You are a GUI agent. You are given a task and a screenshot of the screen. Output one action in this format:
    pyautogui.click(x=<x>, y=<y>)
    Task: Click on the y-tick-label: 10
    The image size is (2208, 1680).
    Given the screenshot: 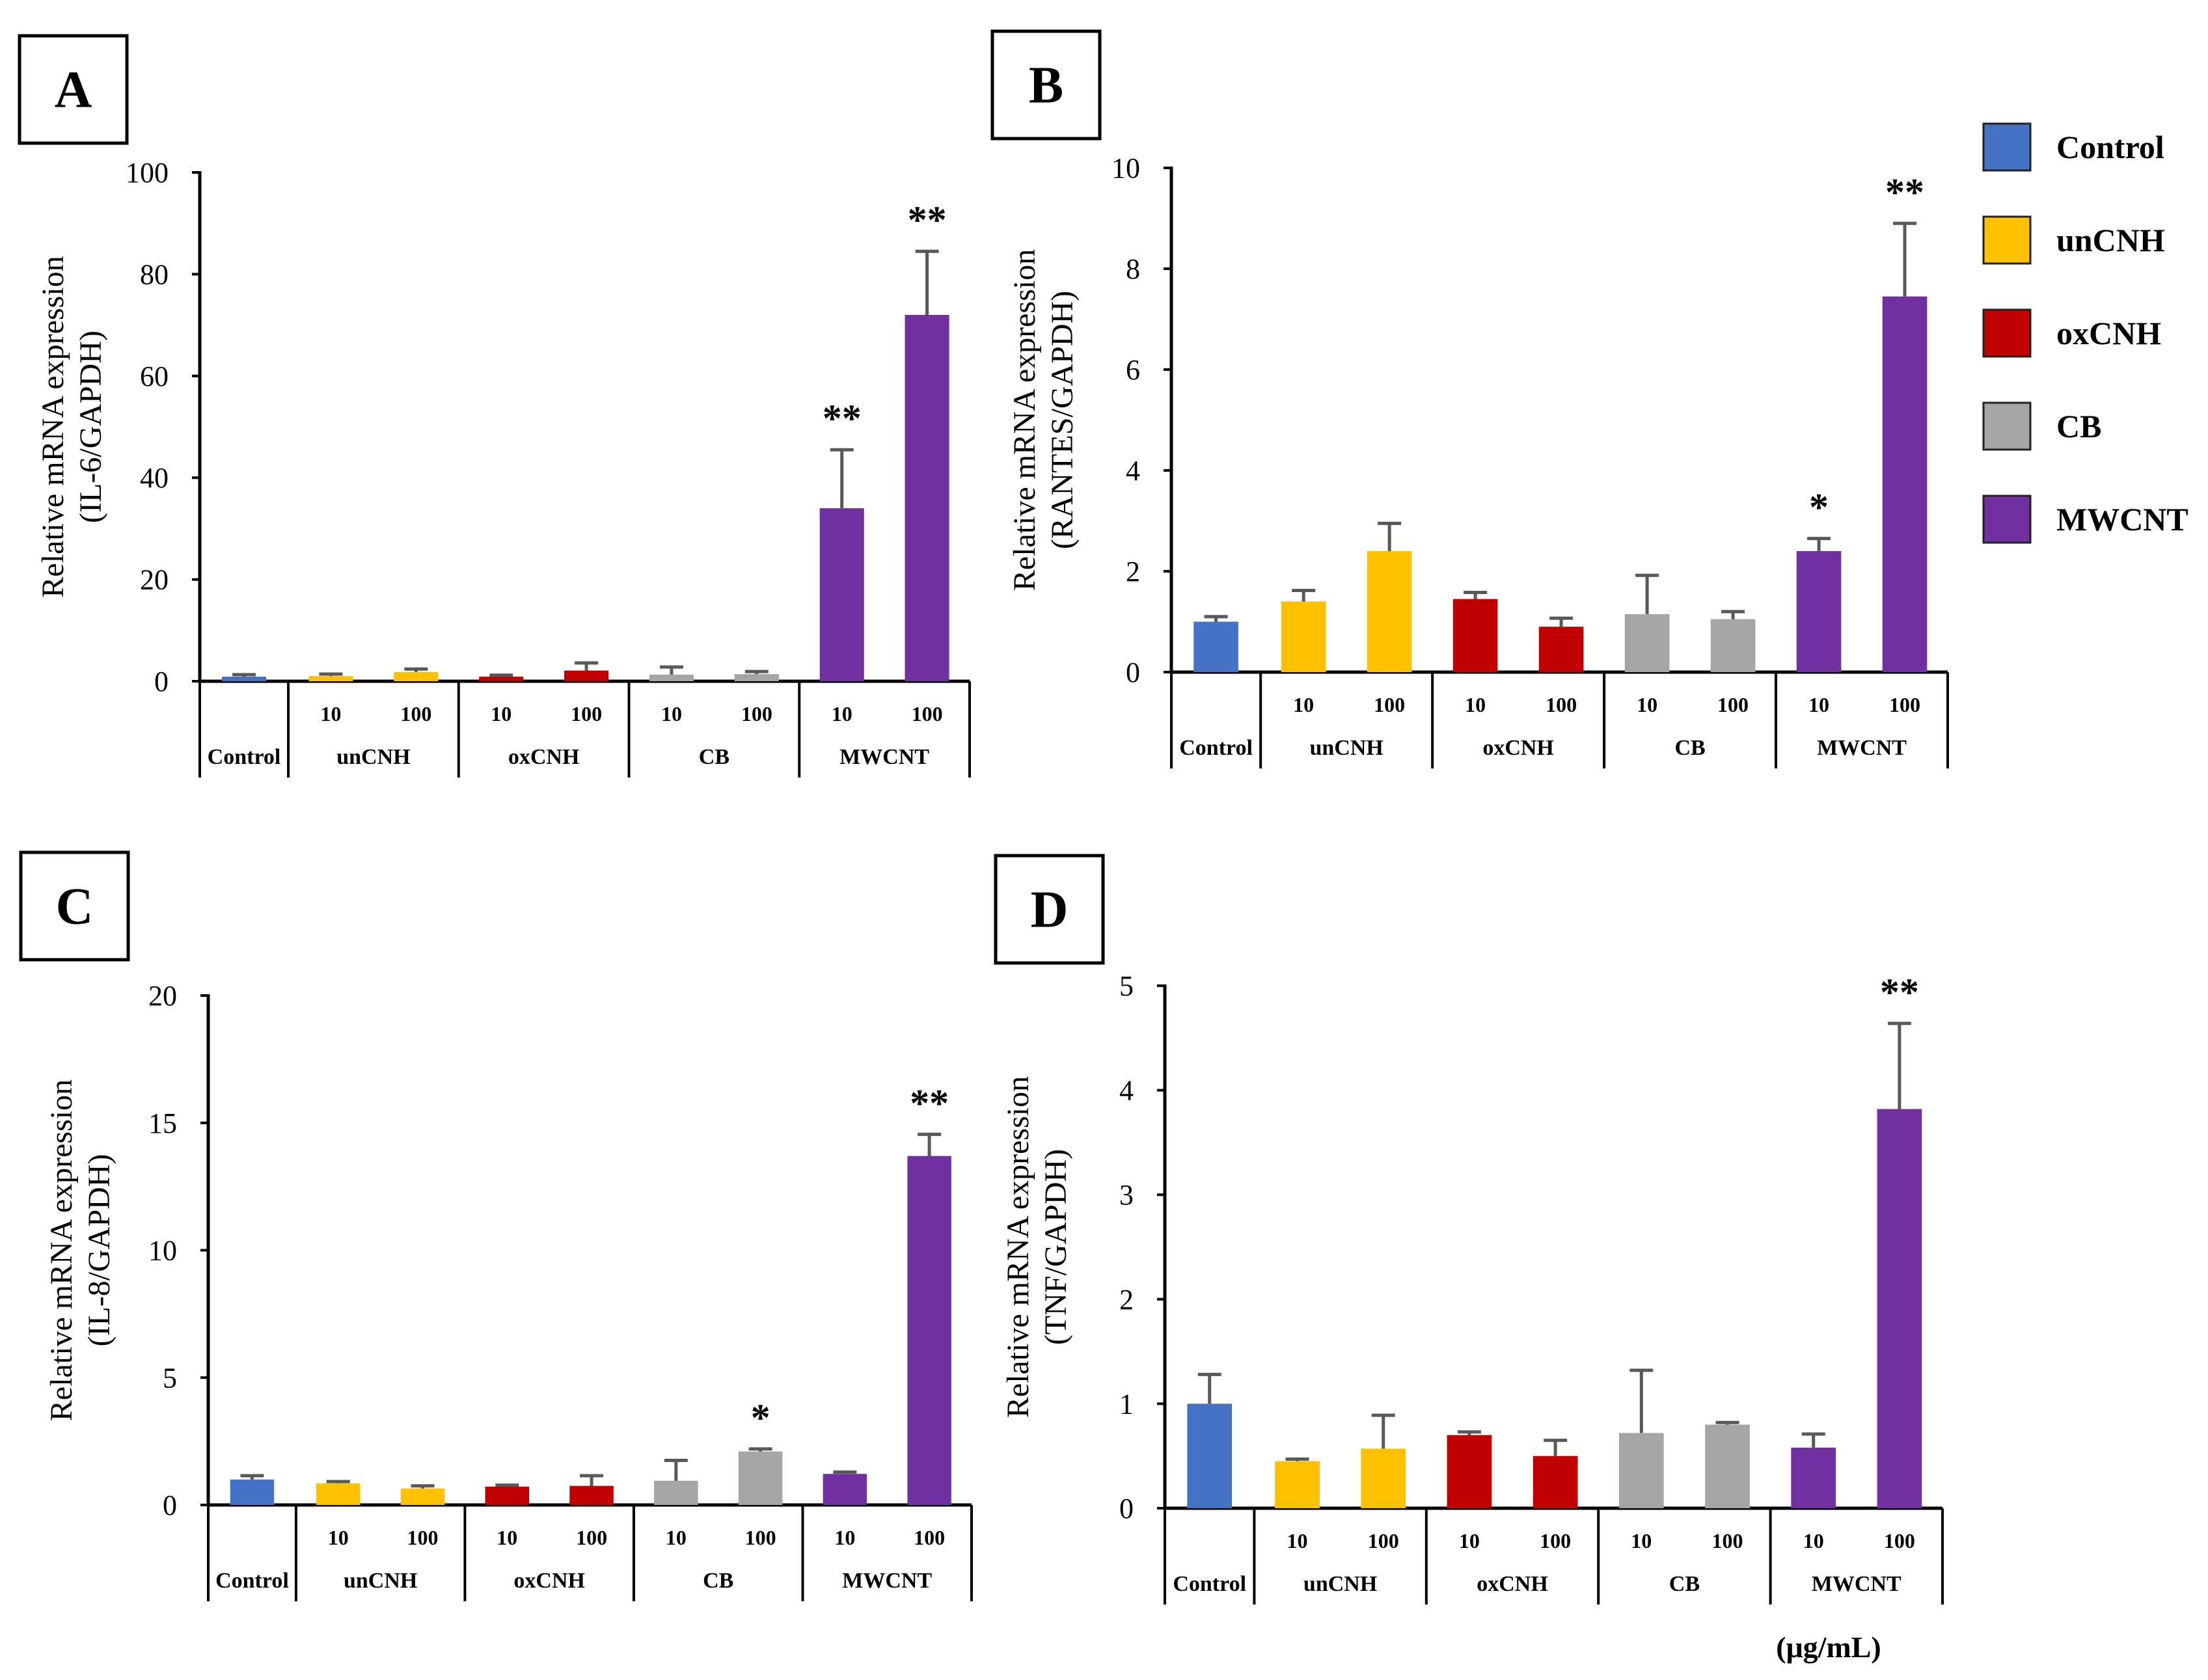 What is the action you would take?
    pyautogui.click(x=162, y=1251)
    